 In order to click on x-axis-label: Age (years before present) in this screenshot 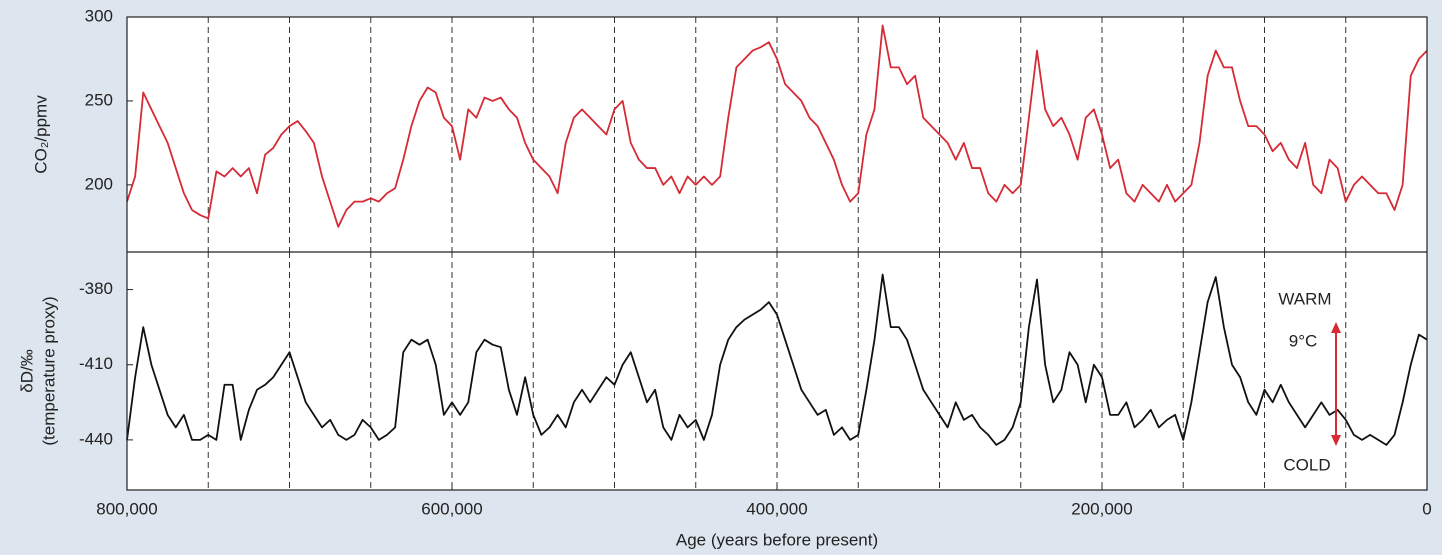, I will do `click(777, 539)`.